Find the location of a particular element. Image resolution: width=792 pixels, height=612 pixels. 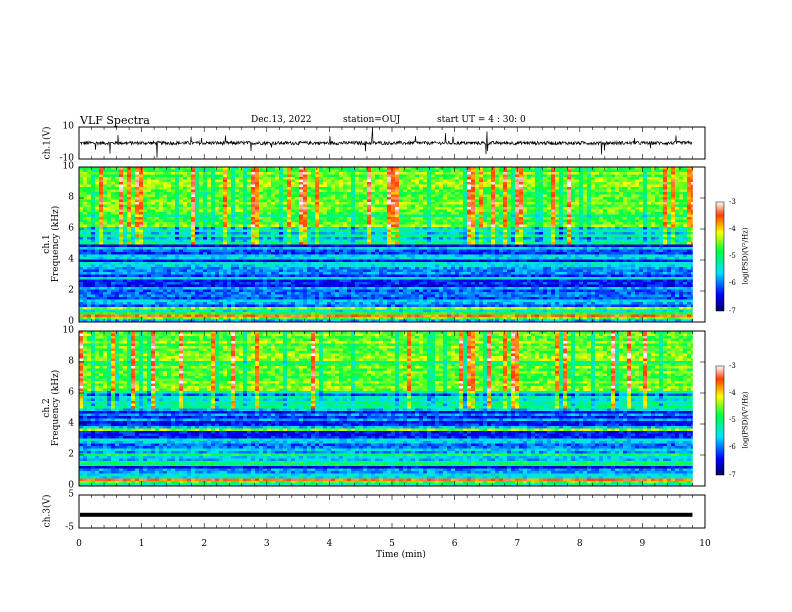

x-tick-label: 8 is located at coordinates (579, 544).